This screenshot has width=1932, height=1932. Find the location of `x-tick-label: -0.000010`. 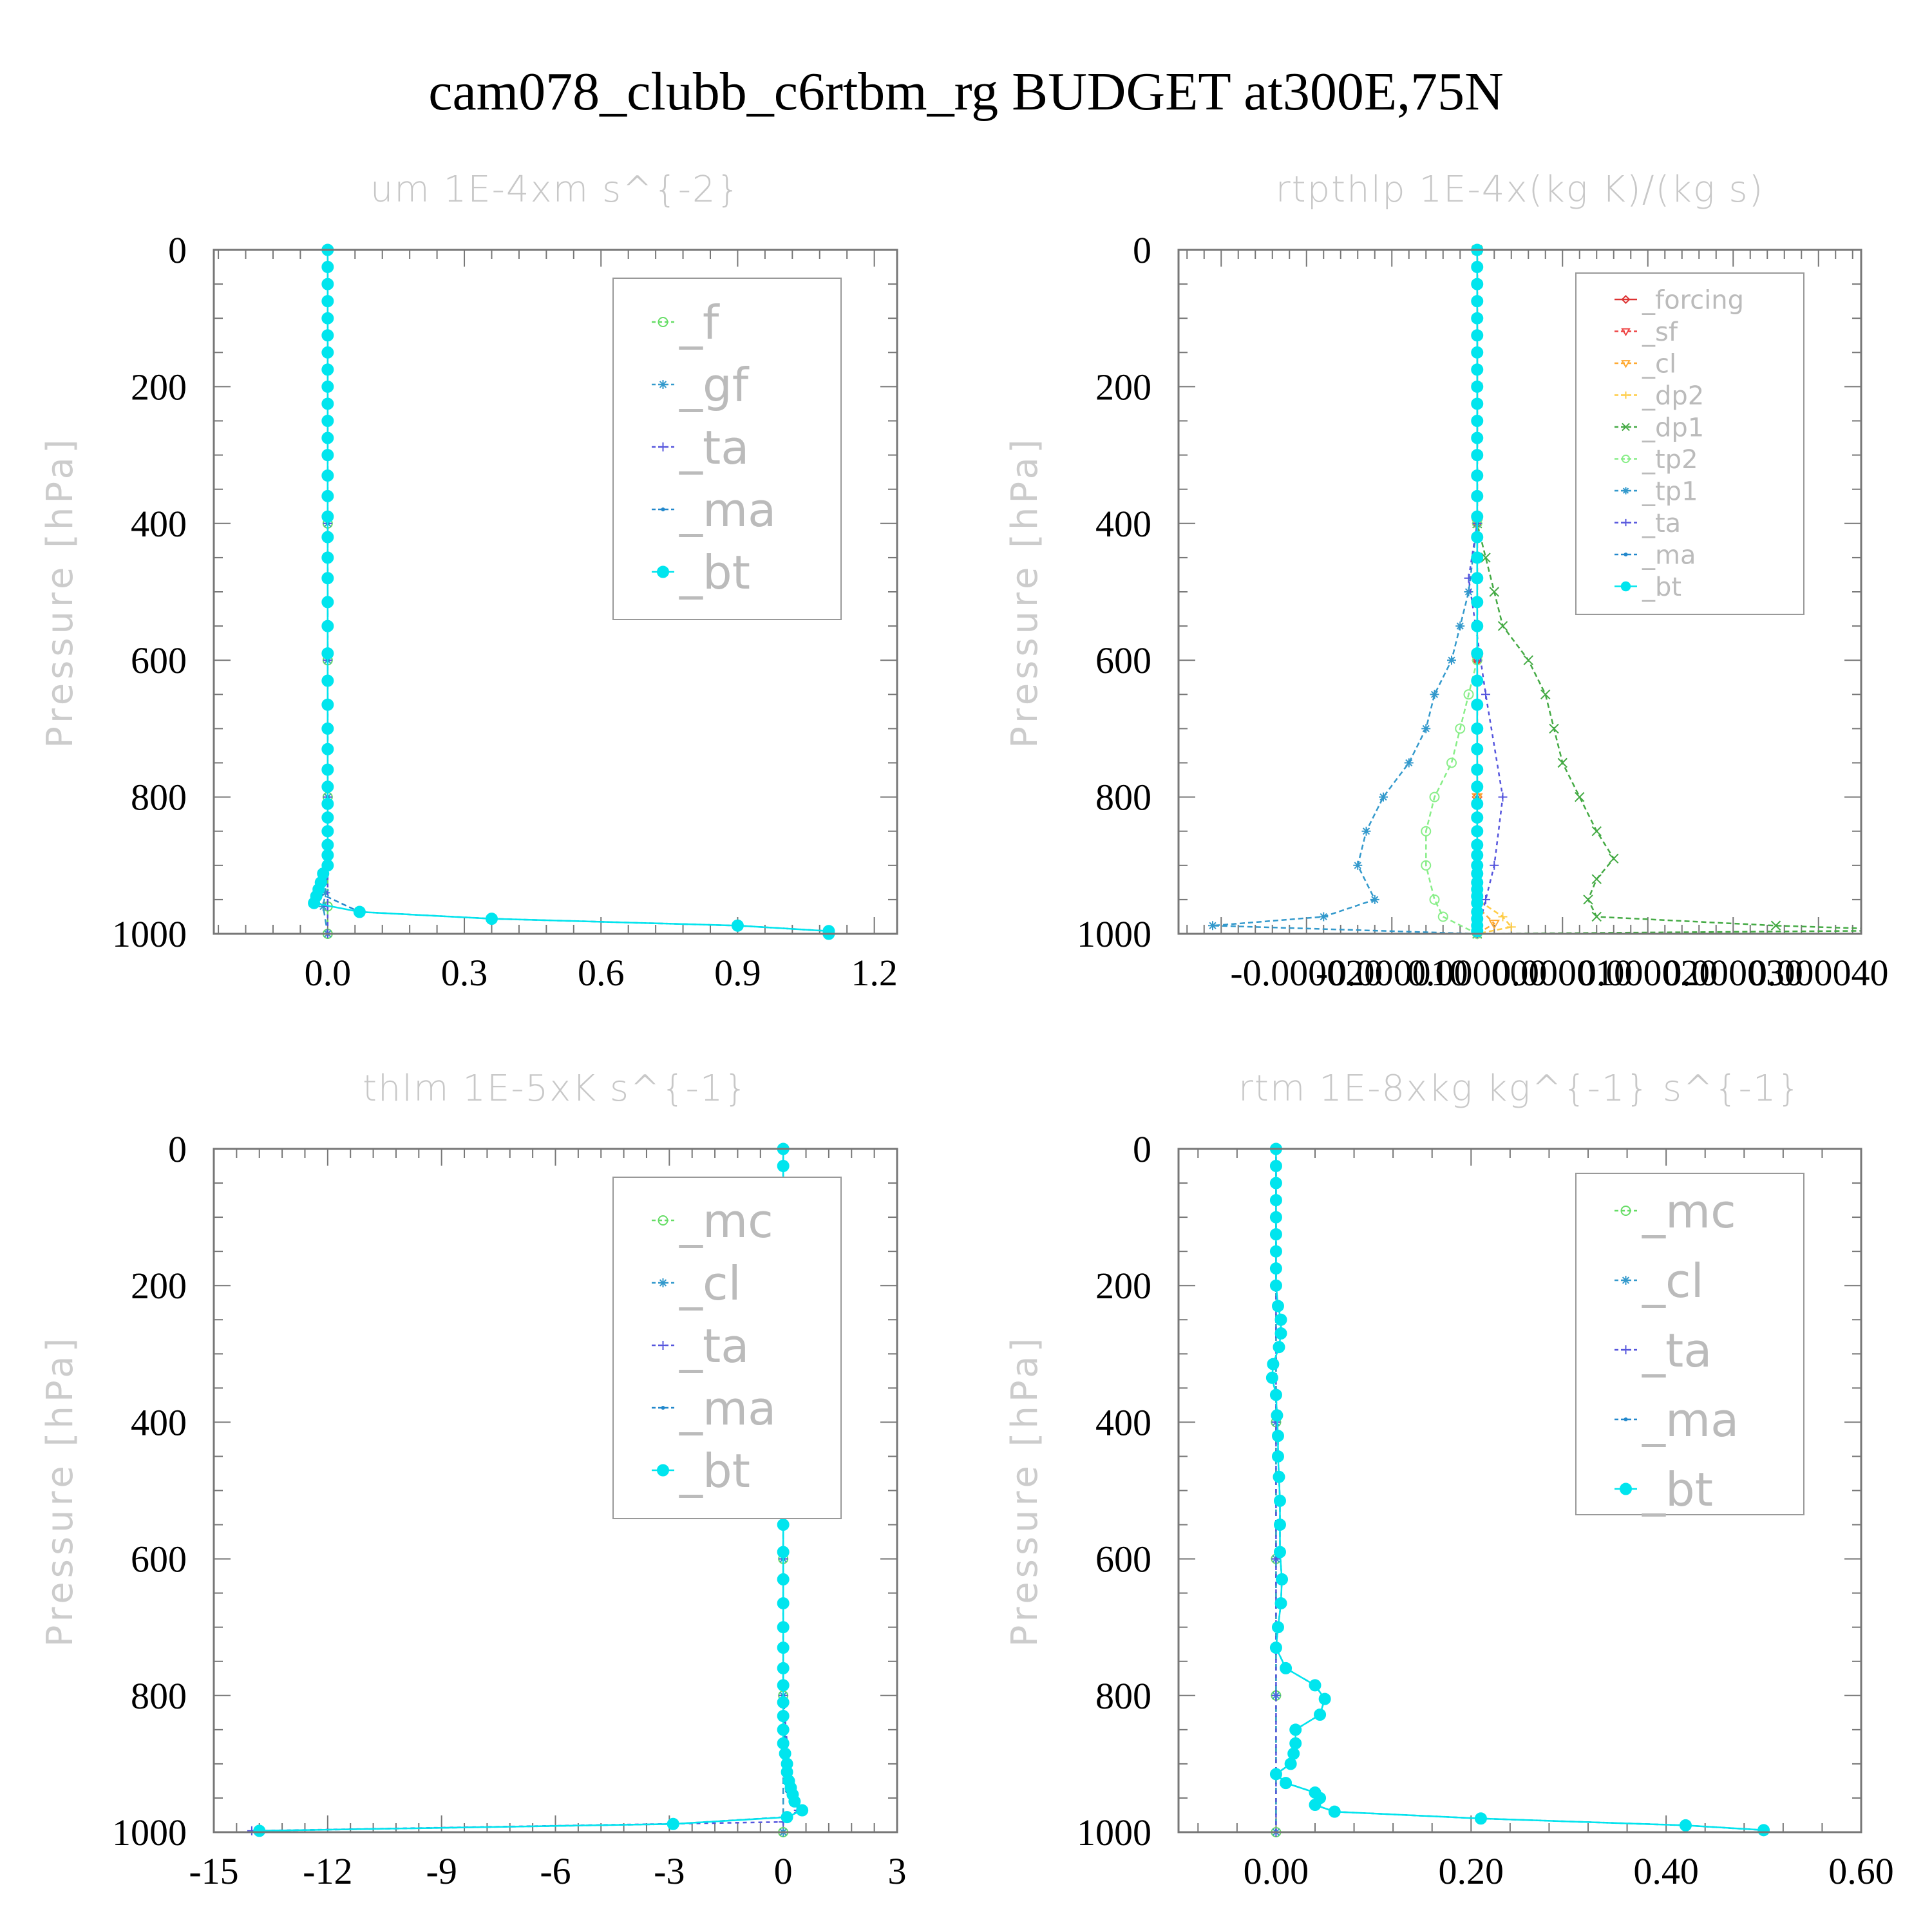

x-tick-label: -0.000010 is located at coordinates (1392, 973).